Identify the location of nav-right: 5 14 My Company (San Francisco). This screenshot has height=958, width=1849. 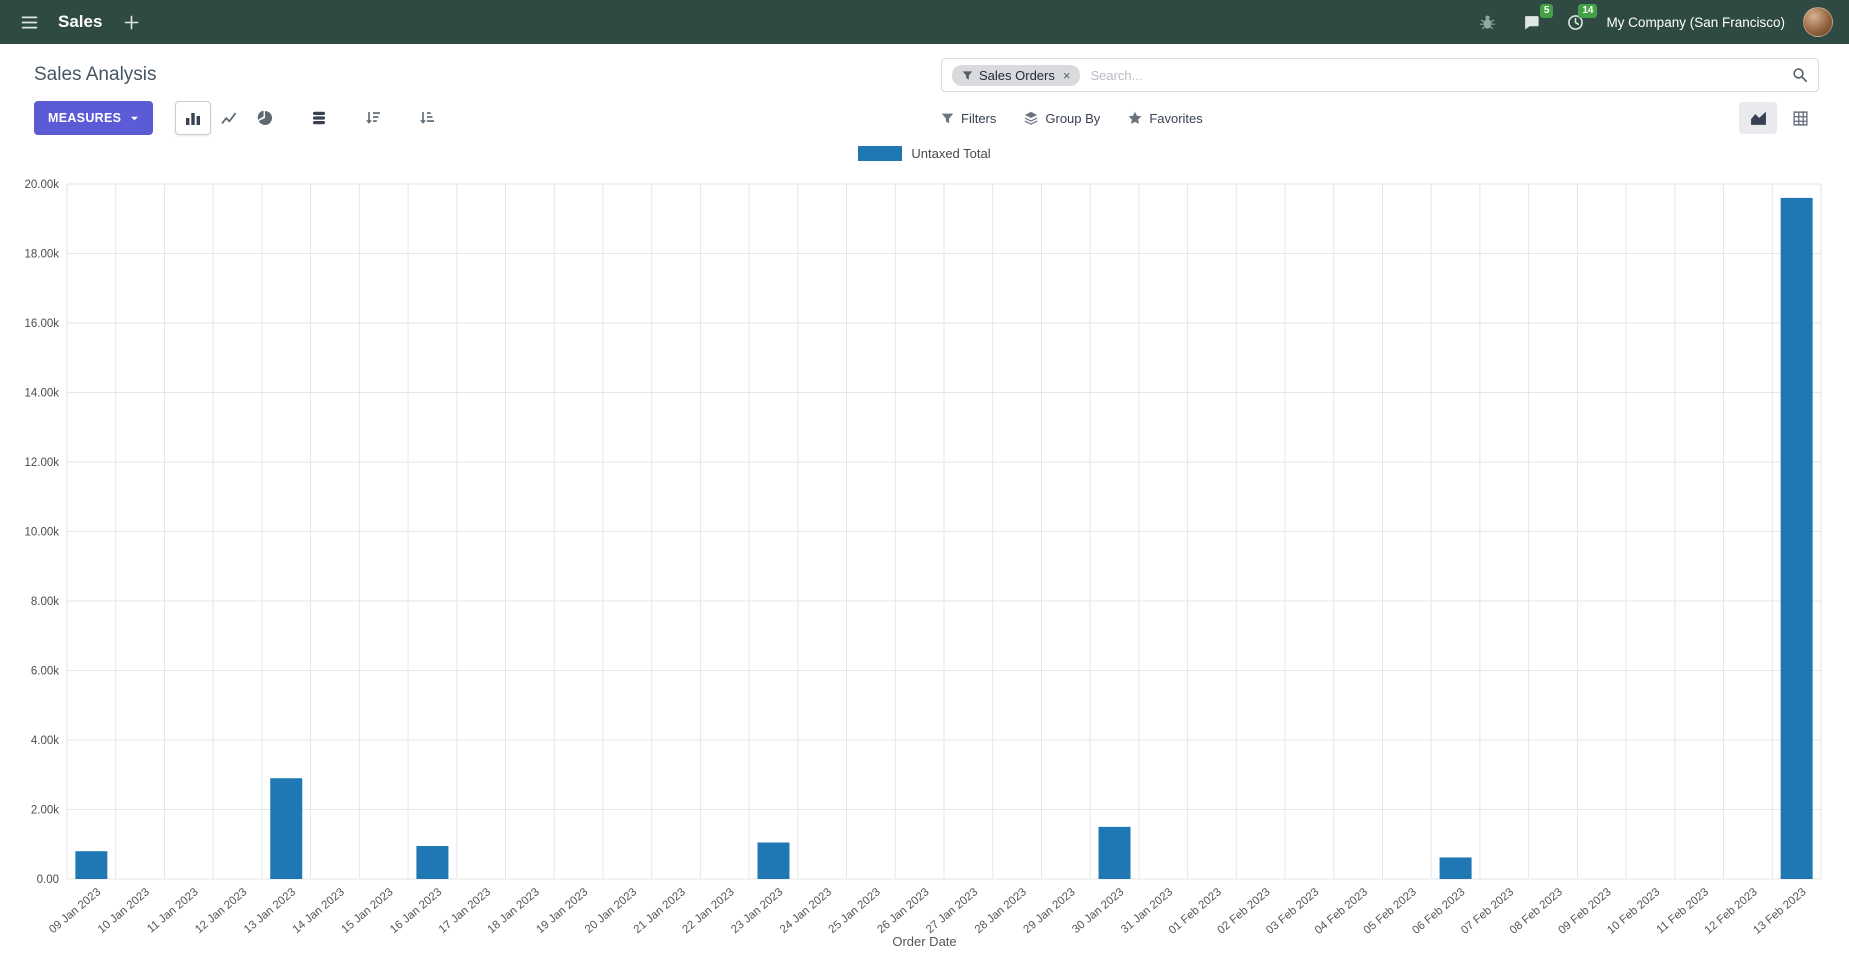
(1653, 20).